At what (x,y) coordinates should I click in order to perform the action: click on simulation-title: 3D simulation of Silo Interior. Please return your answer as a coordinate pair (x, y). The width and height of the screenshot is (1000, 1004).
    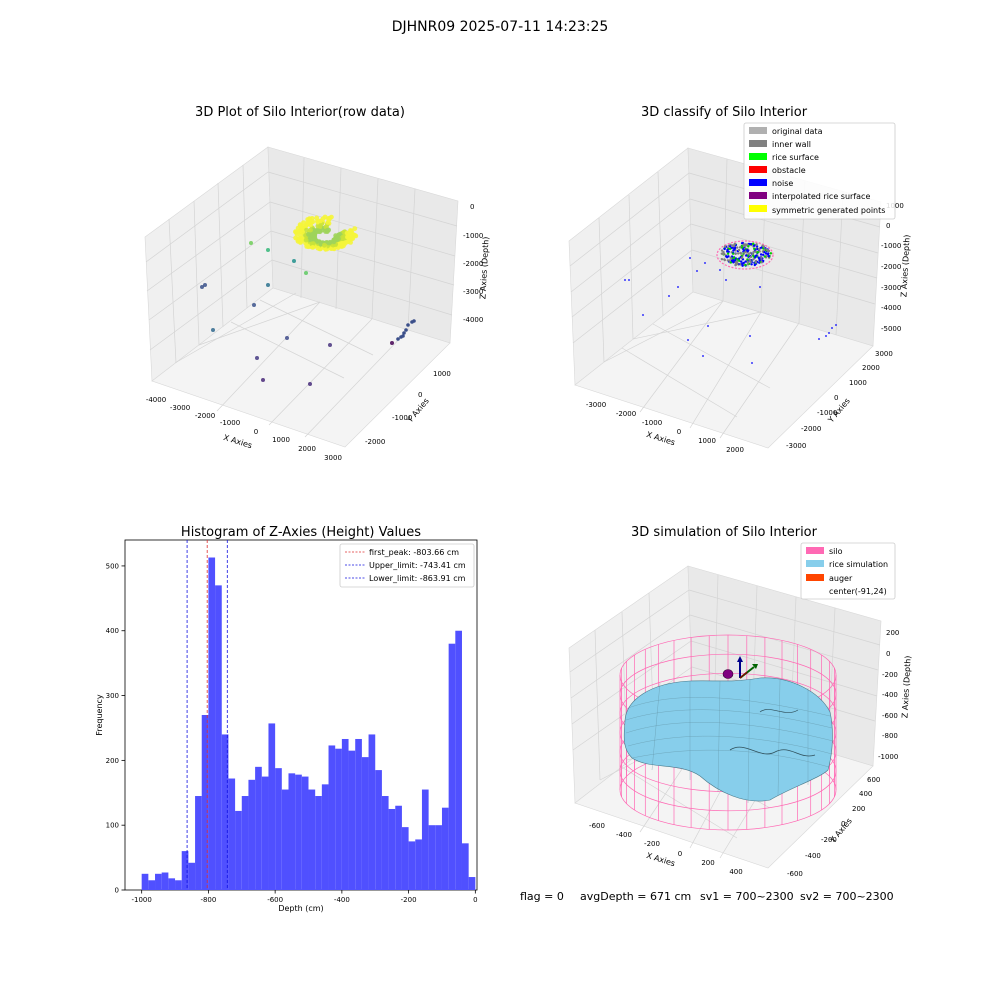
    Looking at the image, I should click on (724, 532).